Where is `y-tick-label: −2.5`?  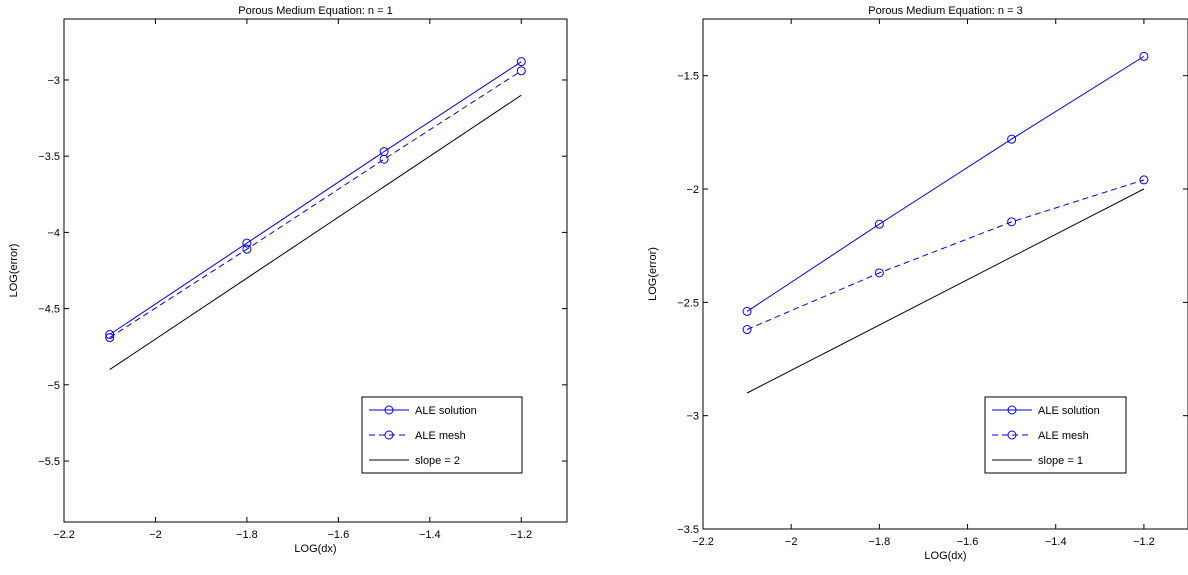 y-tick-label: −2.5 is located at coordinates (688, 303).